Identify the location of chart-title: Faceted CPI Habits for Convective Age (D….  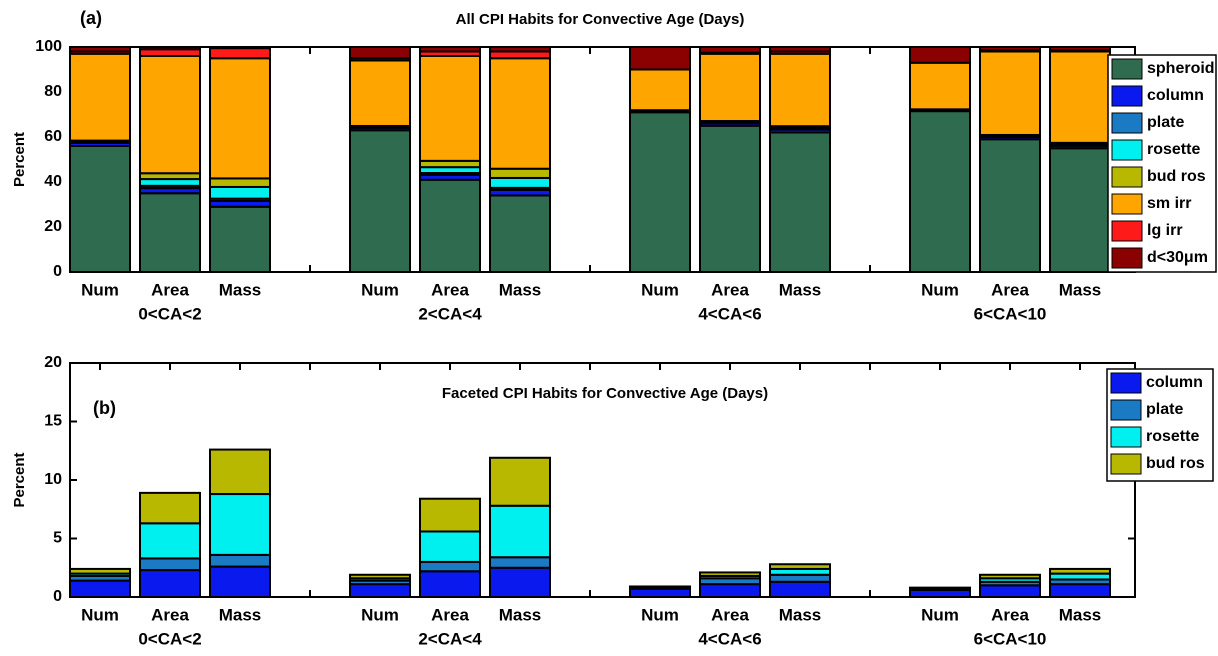
(605, 393).